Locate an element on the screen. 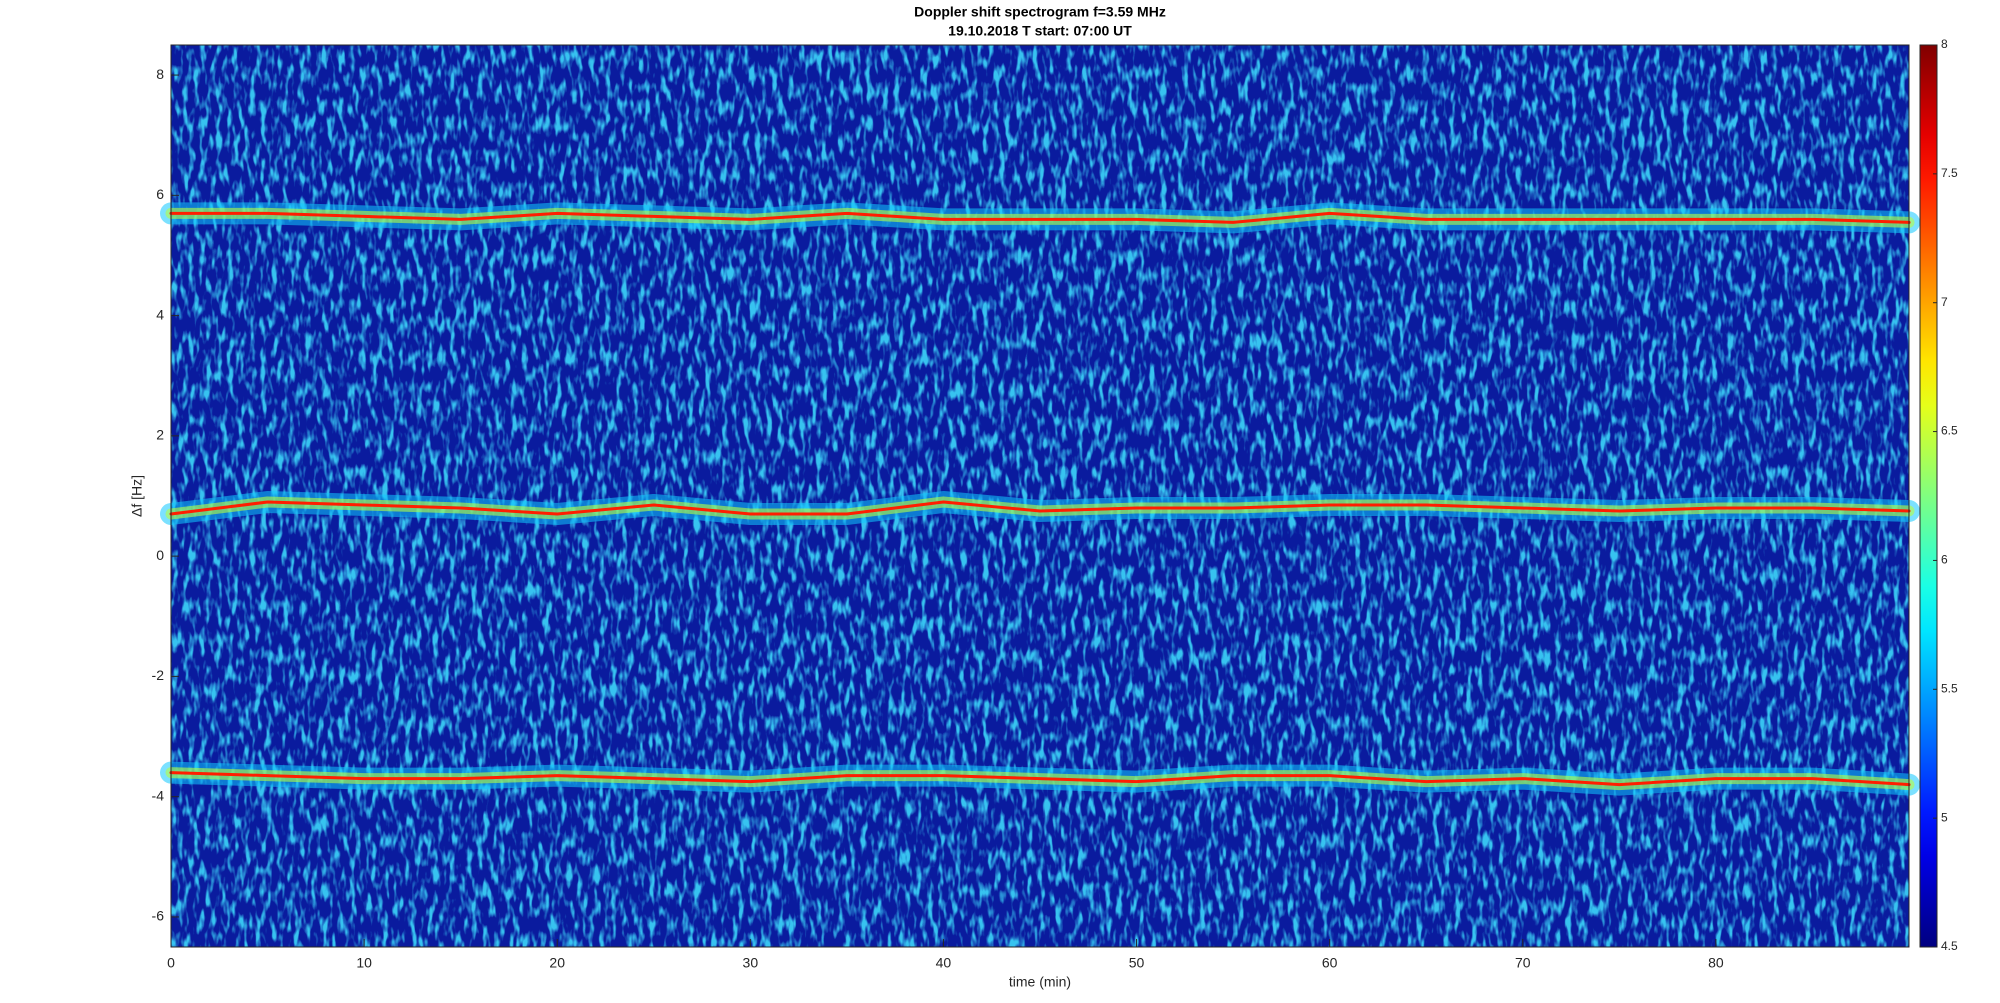  x-tick-label: 0 is located at coordinates (171, 963).